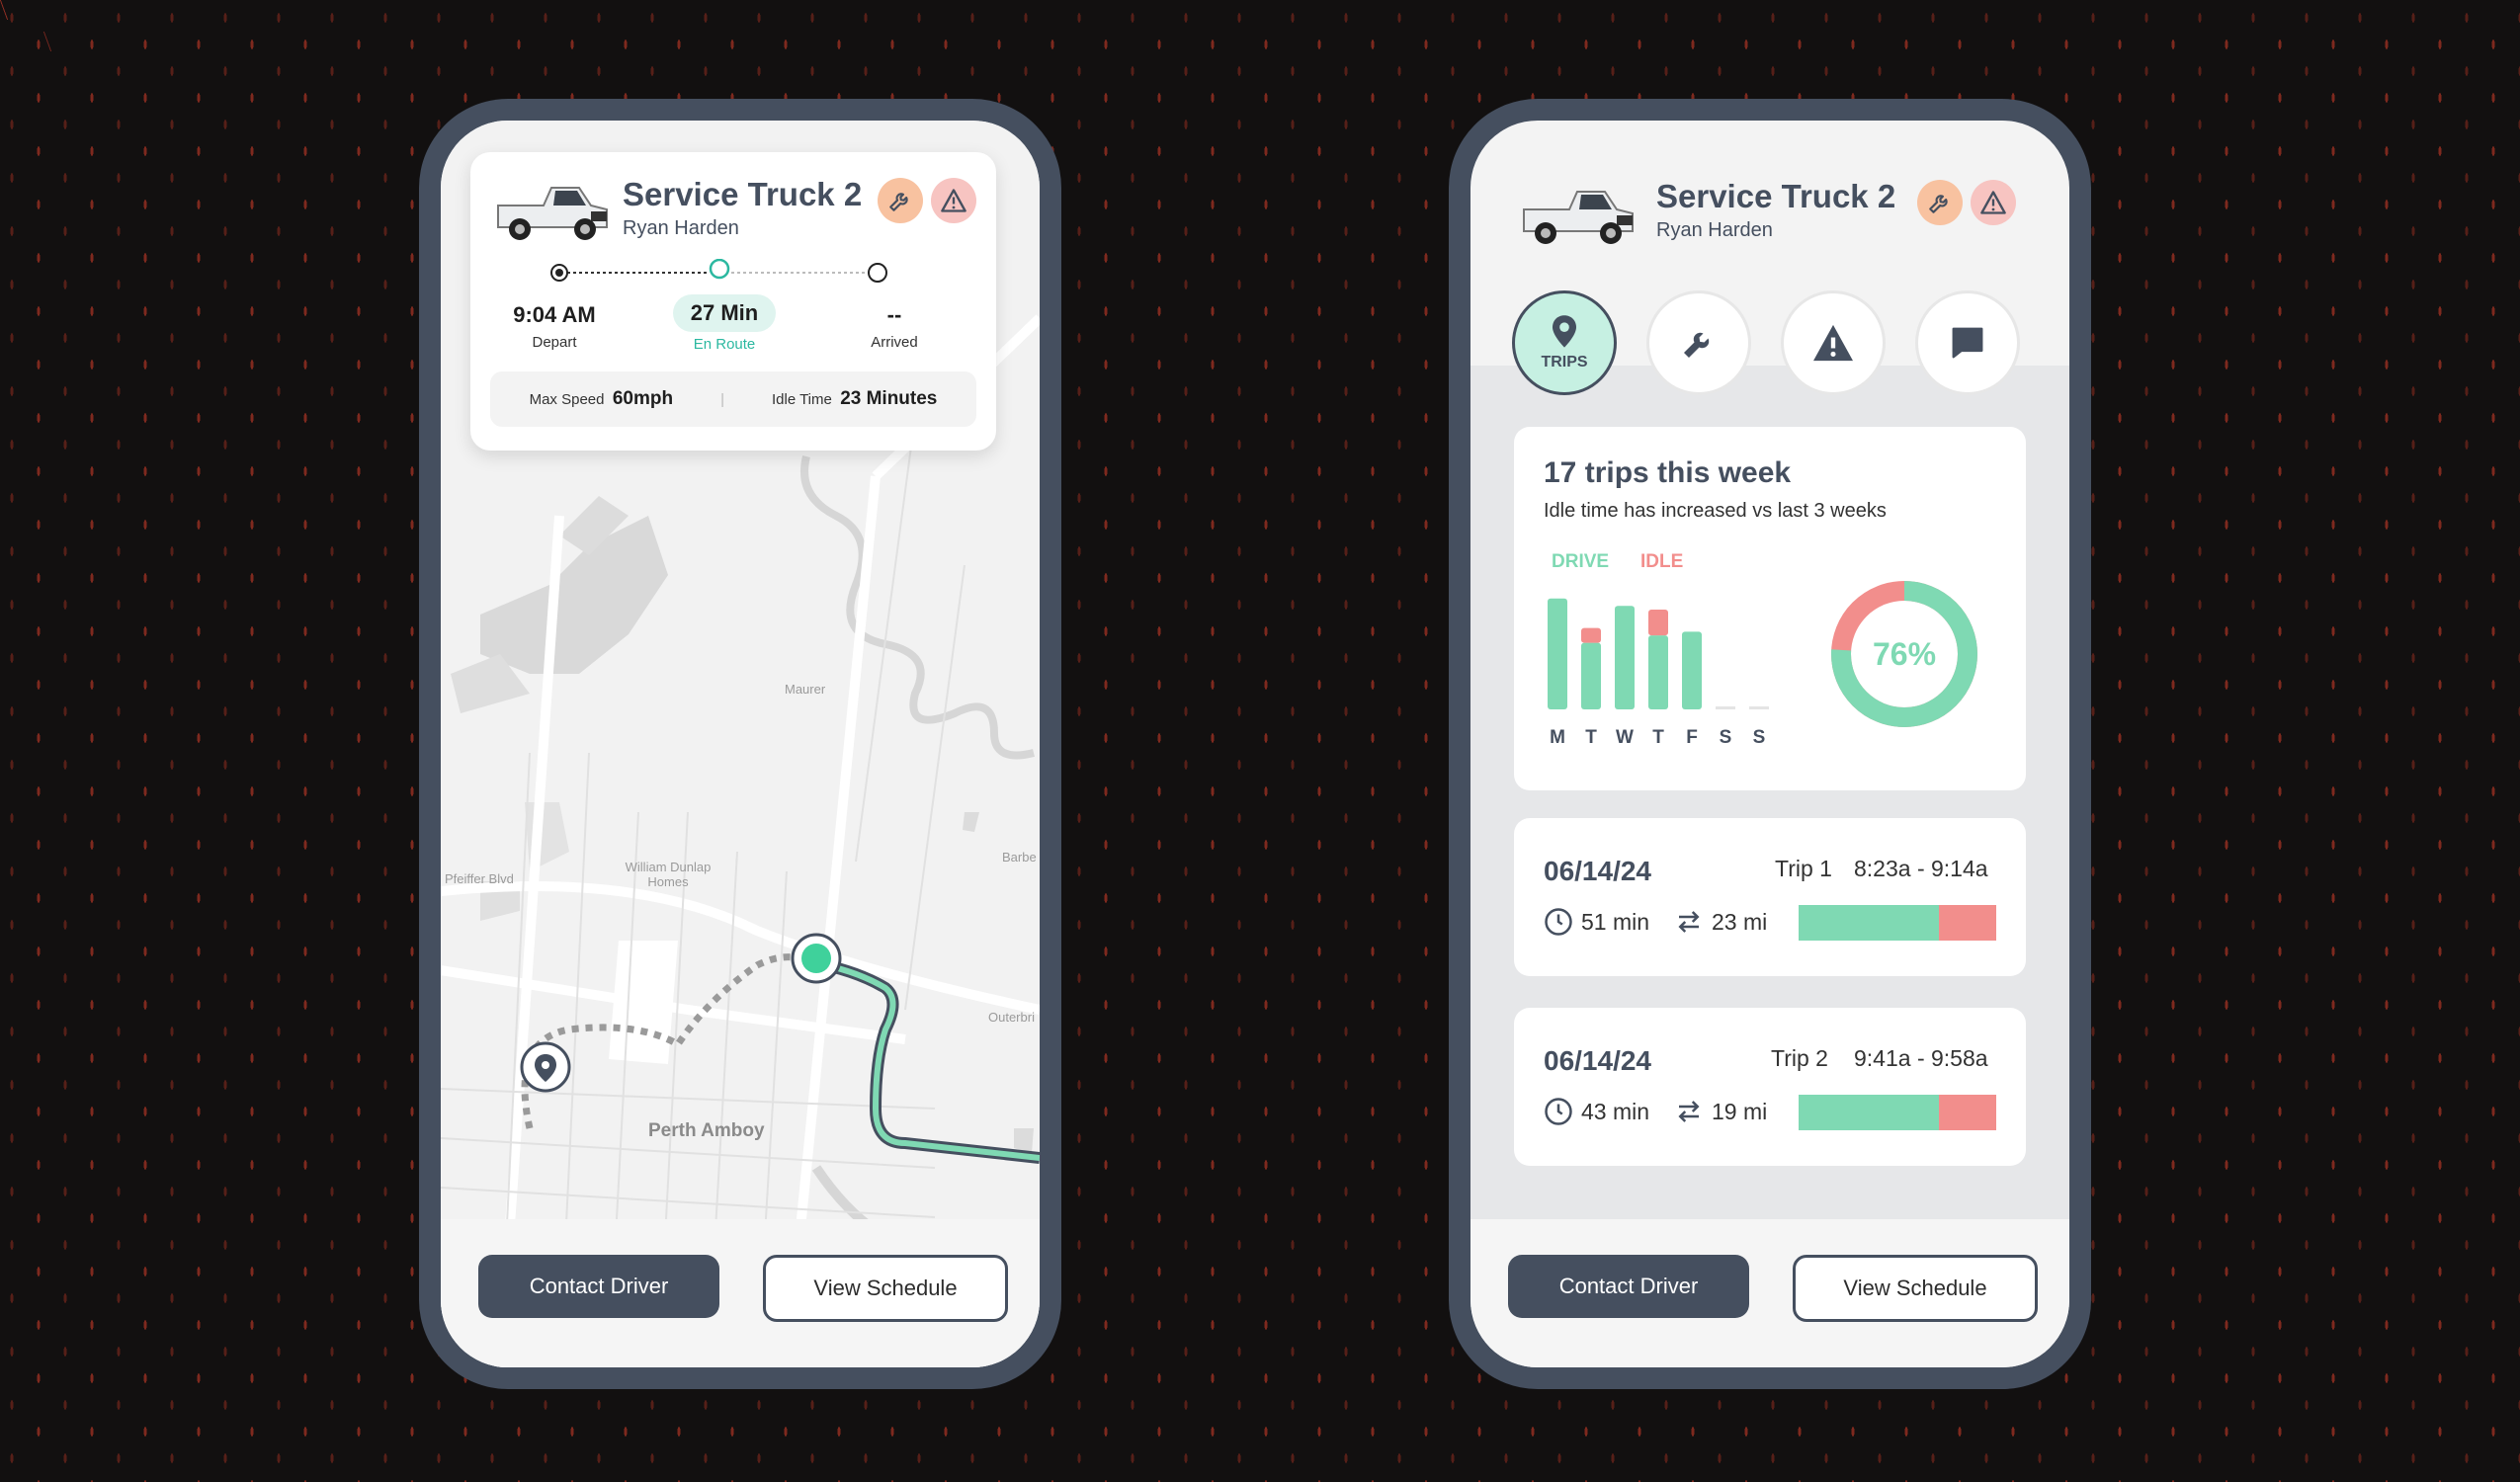  I want to click on map-label-outerbri: Outerbri, so click(1011, 1017).